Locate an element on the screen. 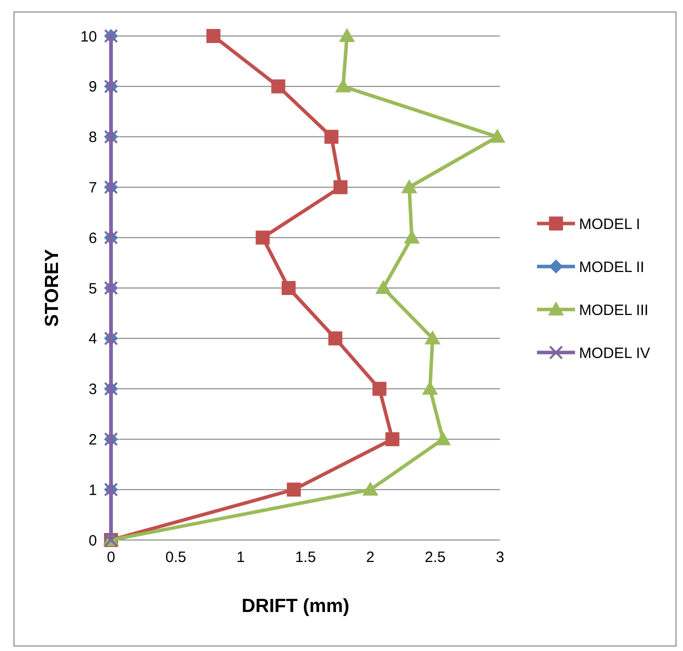  y-axis-title: STOREY is located at coordinates (52, 287).